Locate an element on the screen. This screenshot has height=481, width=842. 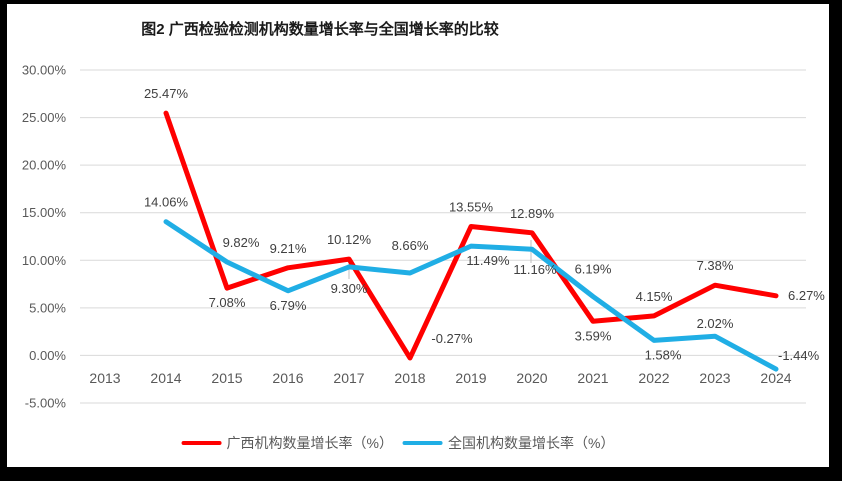
x-axis-year-label: 2020 is located at coordinates (531, 378).